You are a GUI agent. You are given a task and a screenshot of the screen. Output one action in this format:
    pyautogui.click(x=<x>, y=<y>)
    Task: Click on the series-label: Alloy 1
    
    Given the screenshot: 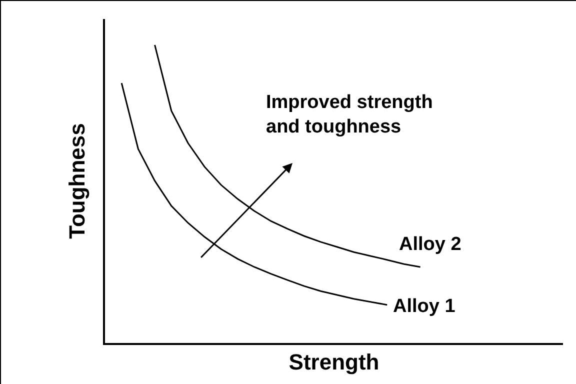 What is the action you would take?
    pyautogui.click(x=424, y=306)
    